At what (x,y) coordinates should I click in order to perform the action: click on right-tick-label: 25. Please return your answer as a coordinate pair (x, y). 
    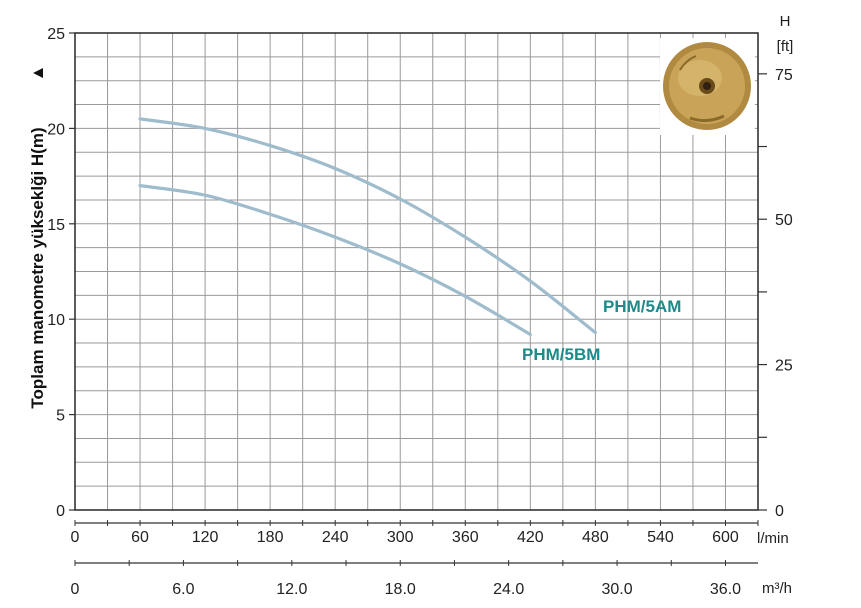
    Looking at the image, I should click on (784, 366).